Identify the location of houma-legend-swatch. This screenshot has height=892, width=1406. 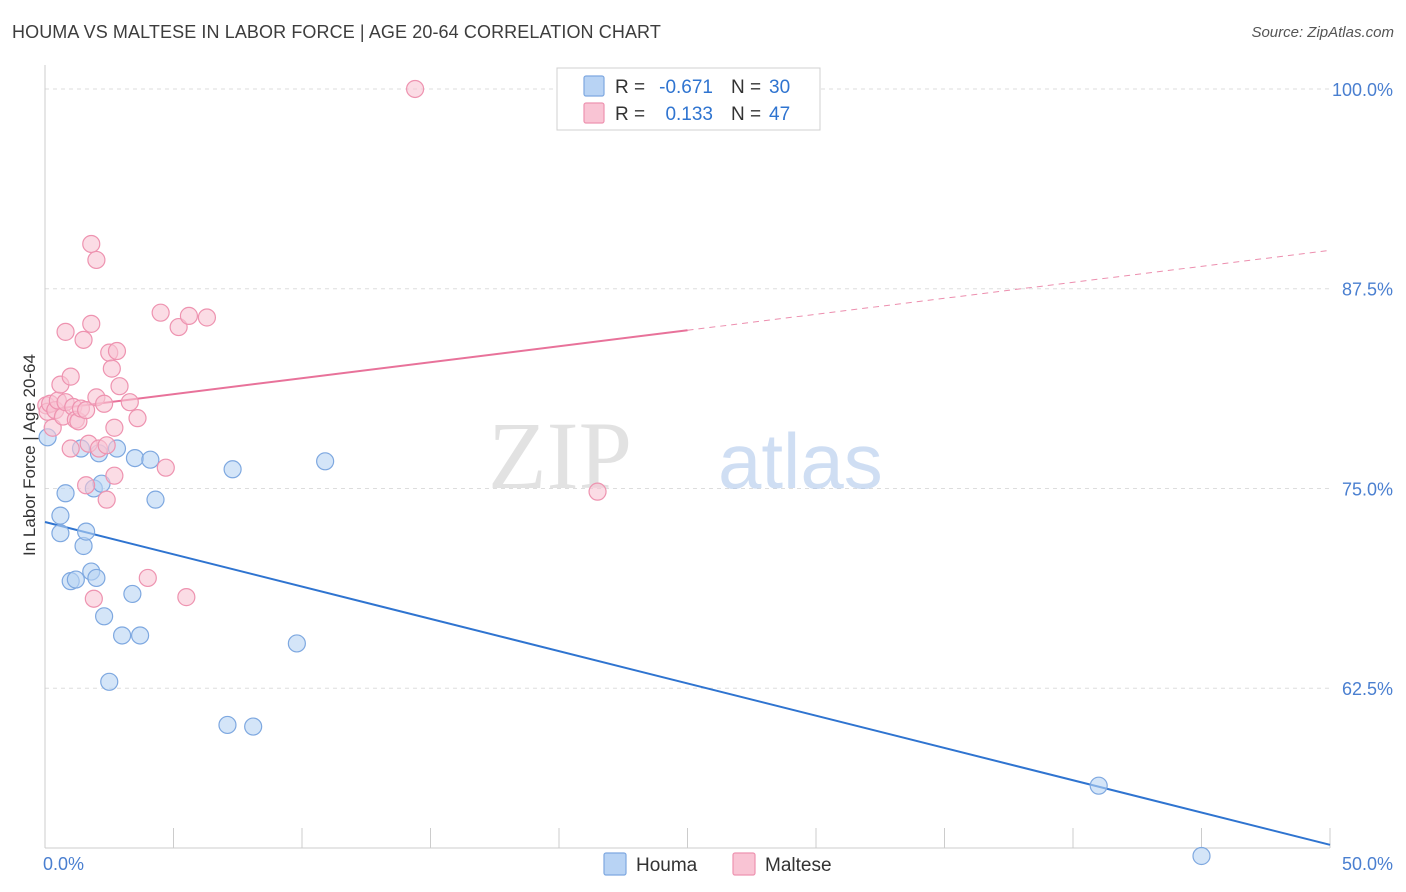
(615, 864).